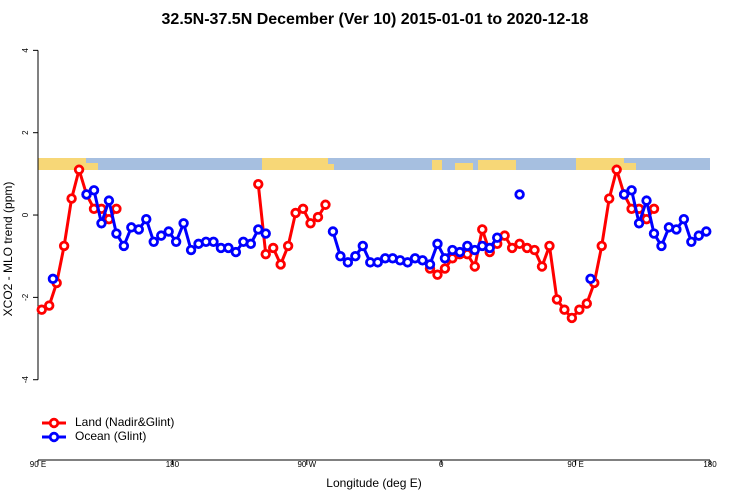 The height and width of the screenshot is (500, 750). I want to click on x-tick-label: 90 W, so click(306, 464).